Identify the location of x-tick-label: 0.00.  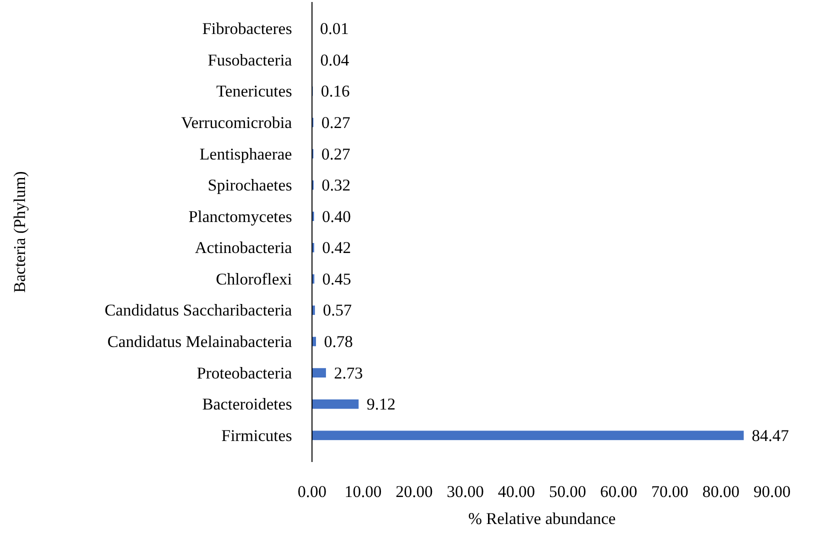
(312, 491).